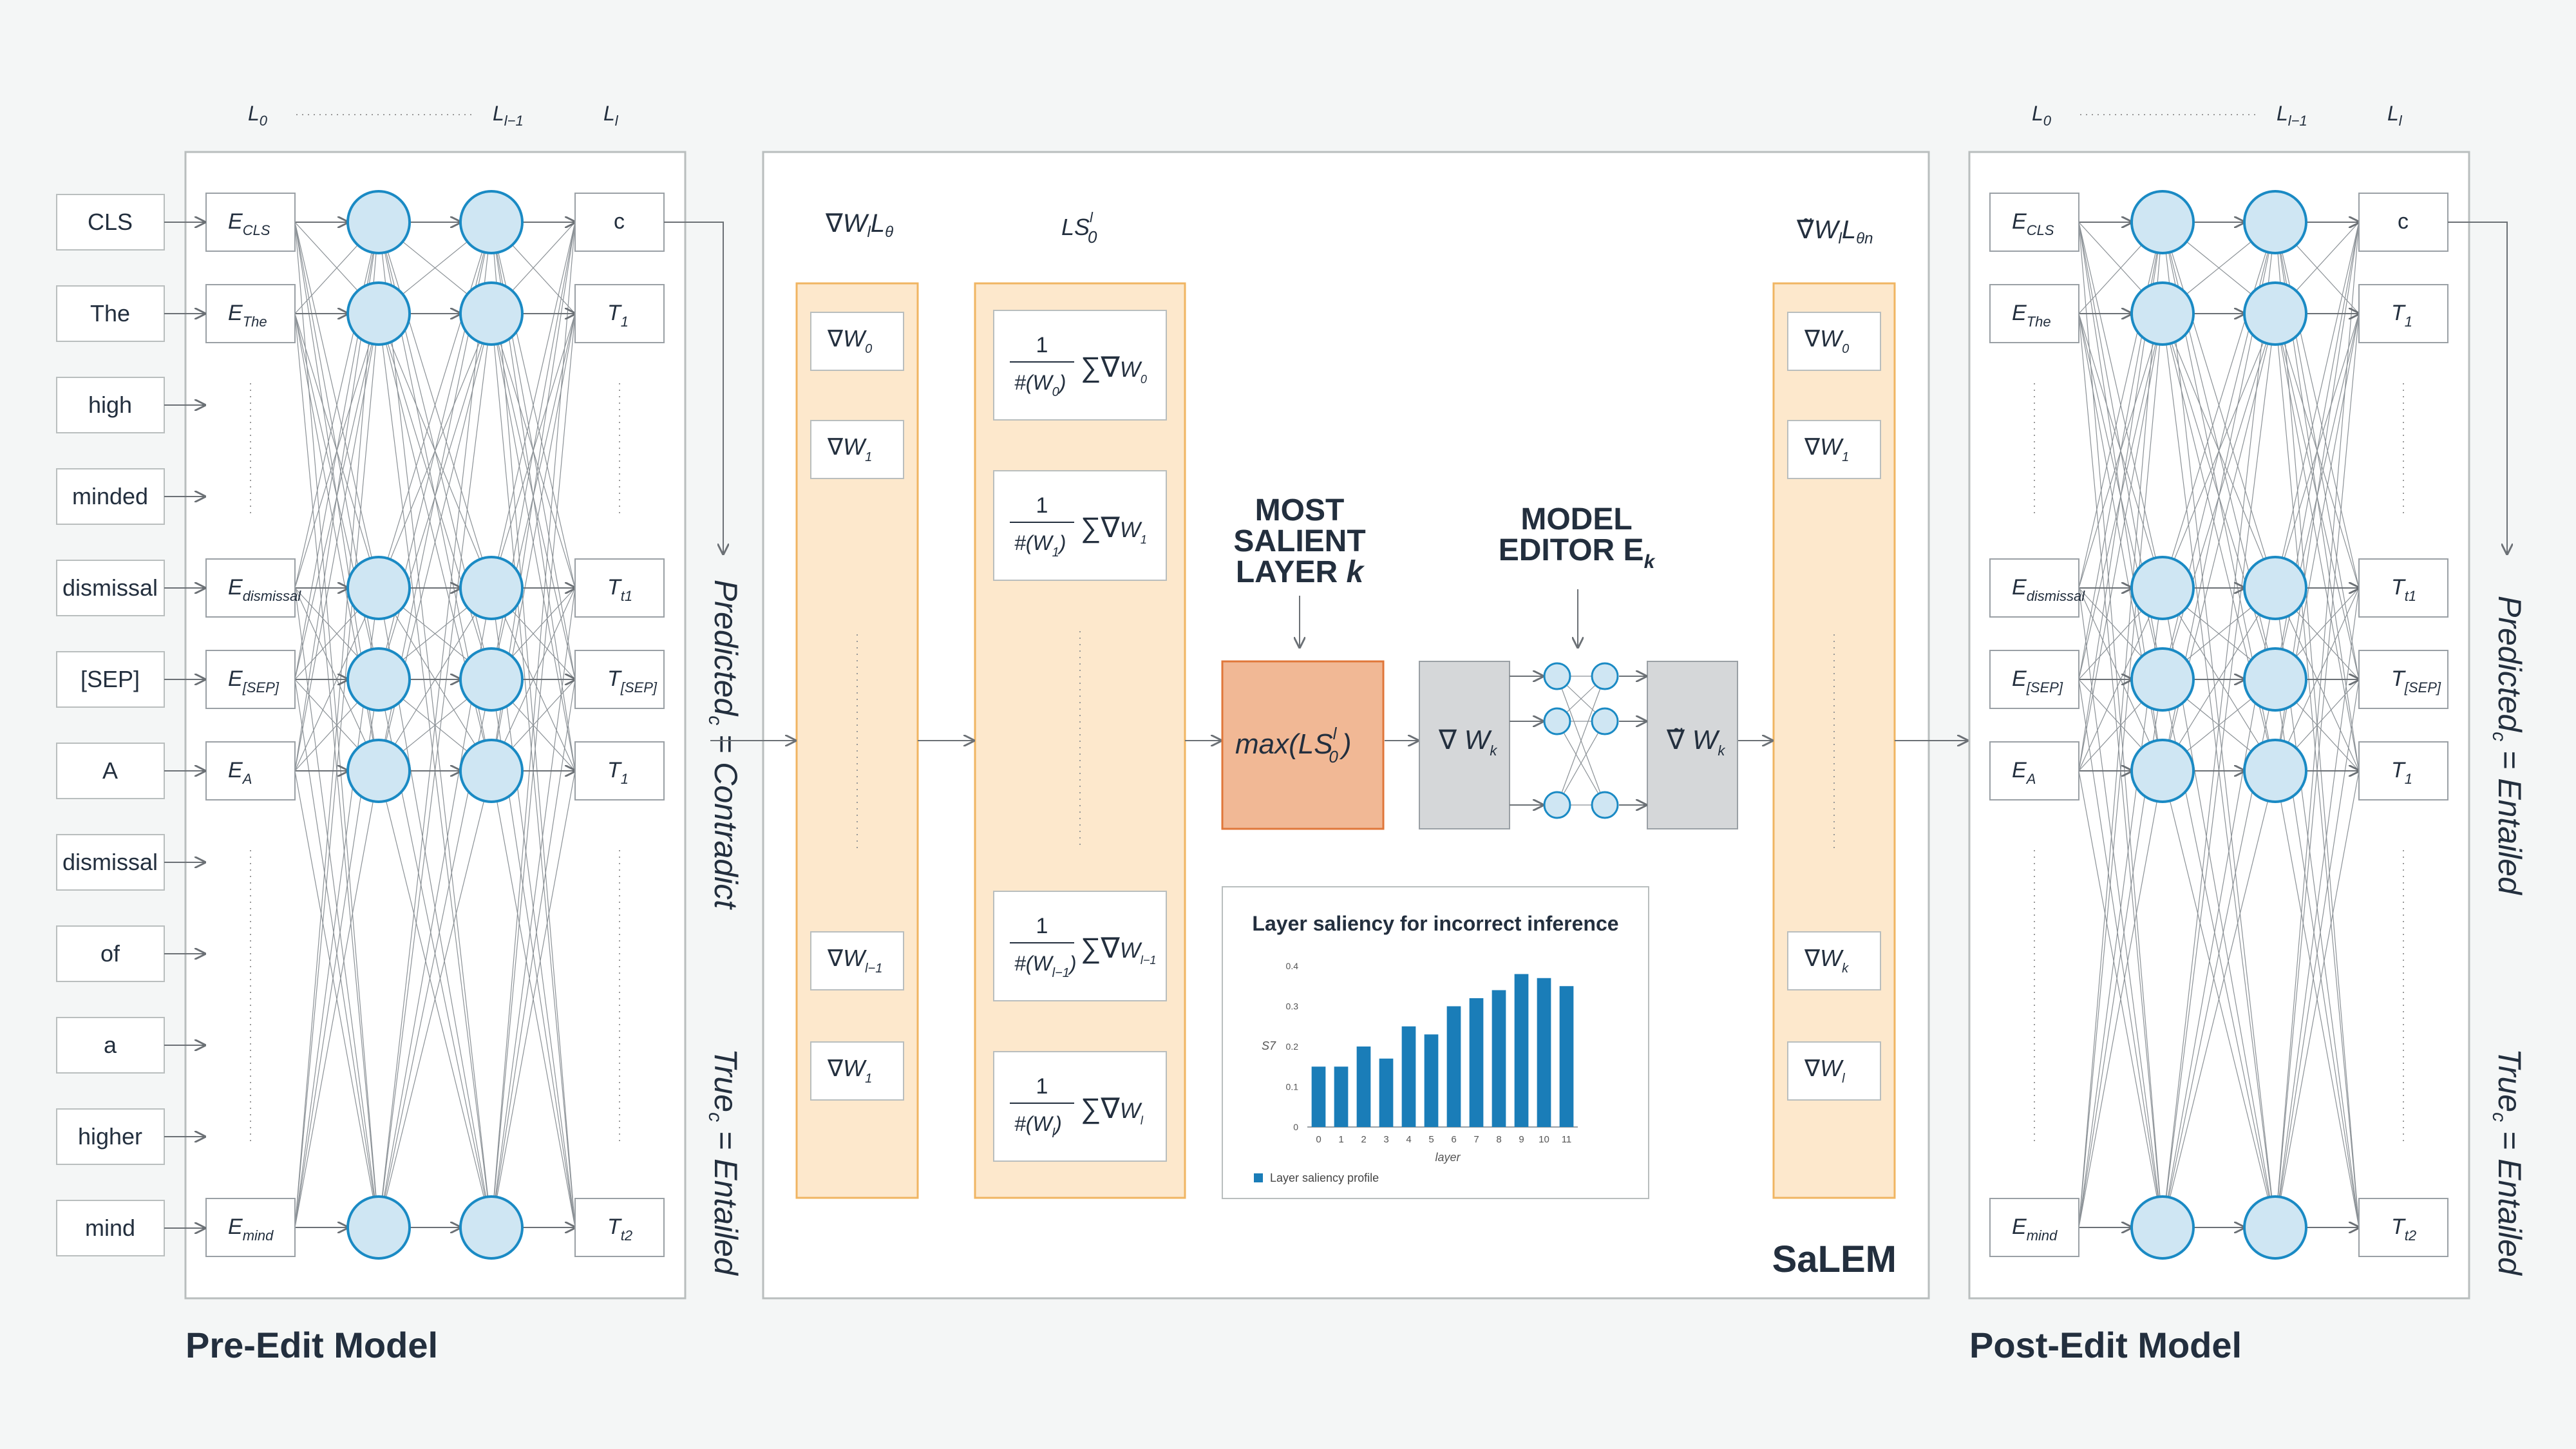  What do you see at coordinates (2039, 322) in the screenshot?
I see `subscript: The` at bounding box center [2039, 322].